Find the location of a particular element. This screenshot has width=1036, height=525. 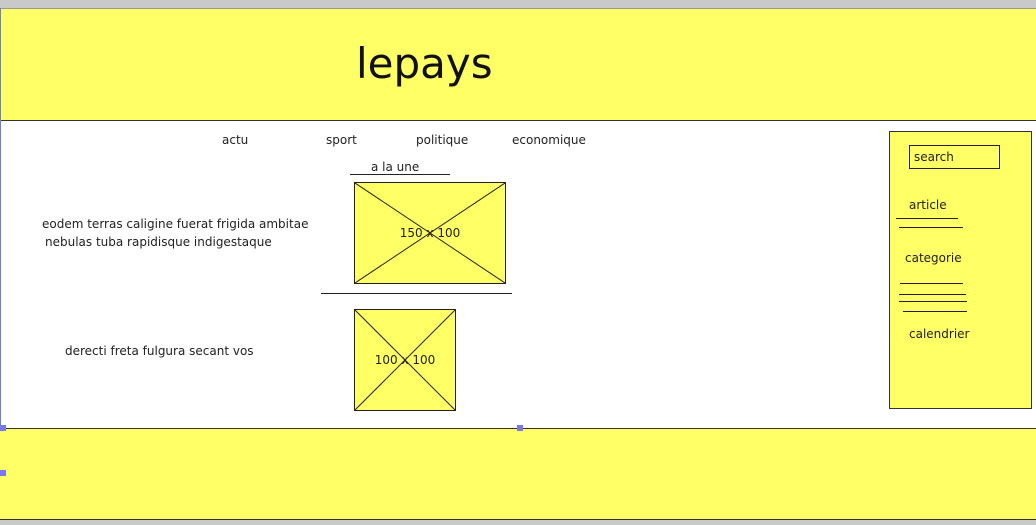

image-placeholder-1: 150 x 100 is located at coordinates (430, 233).